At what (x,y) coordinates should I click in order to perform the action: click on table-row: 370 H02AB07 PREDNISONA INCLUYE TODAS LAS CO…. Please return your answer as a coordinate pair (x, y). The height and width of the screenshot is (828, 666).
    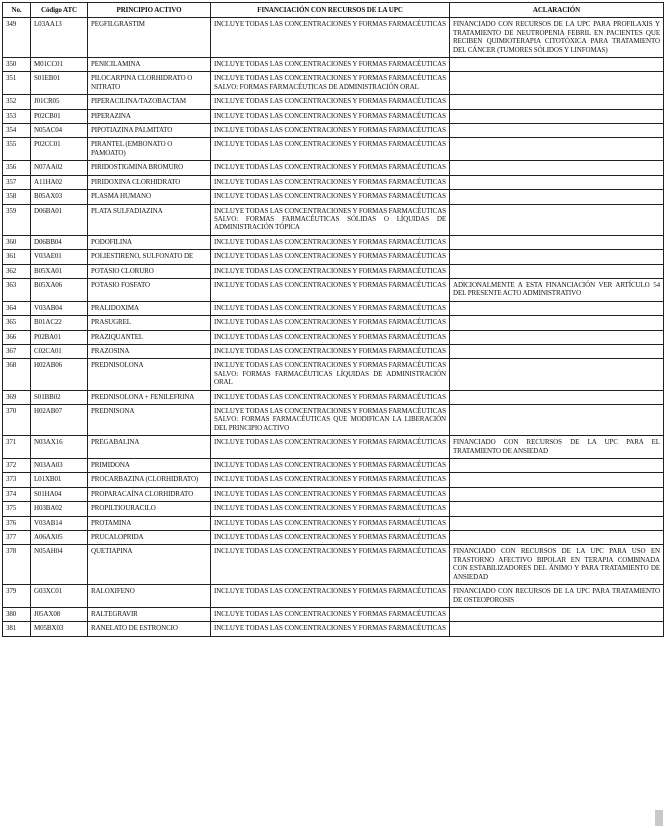
    Looking at the image, I should click on (333, 420).